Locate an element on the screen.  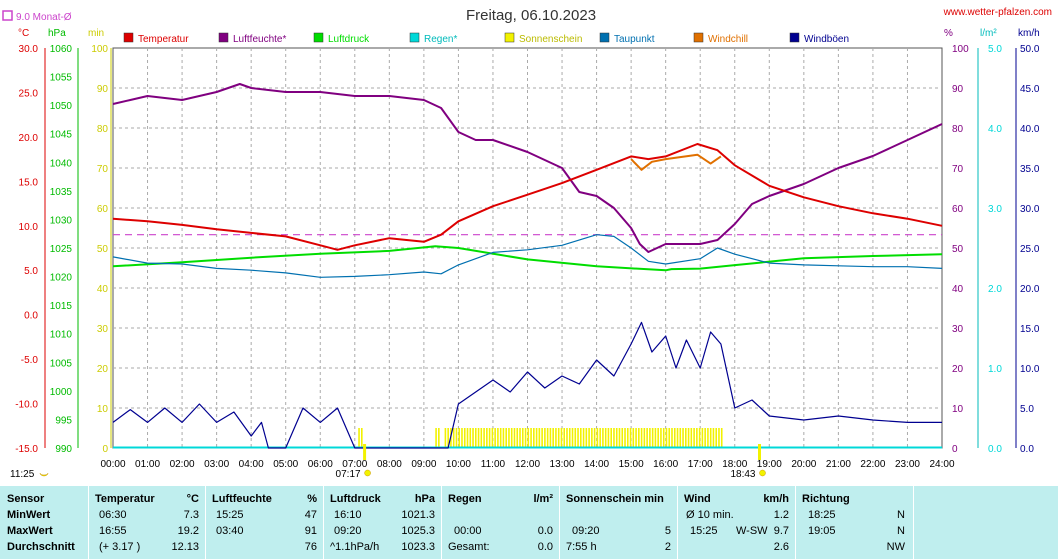
wind-axis-label: 10.0 is located at coordinates (1030, 369).